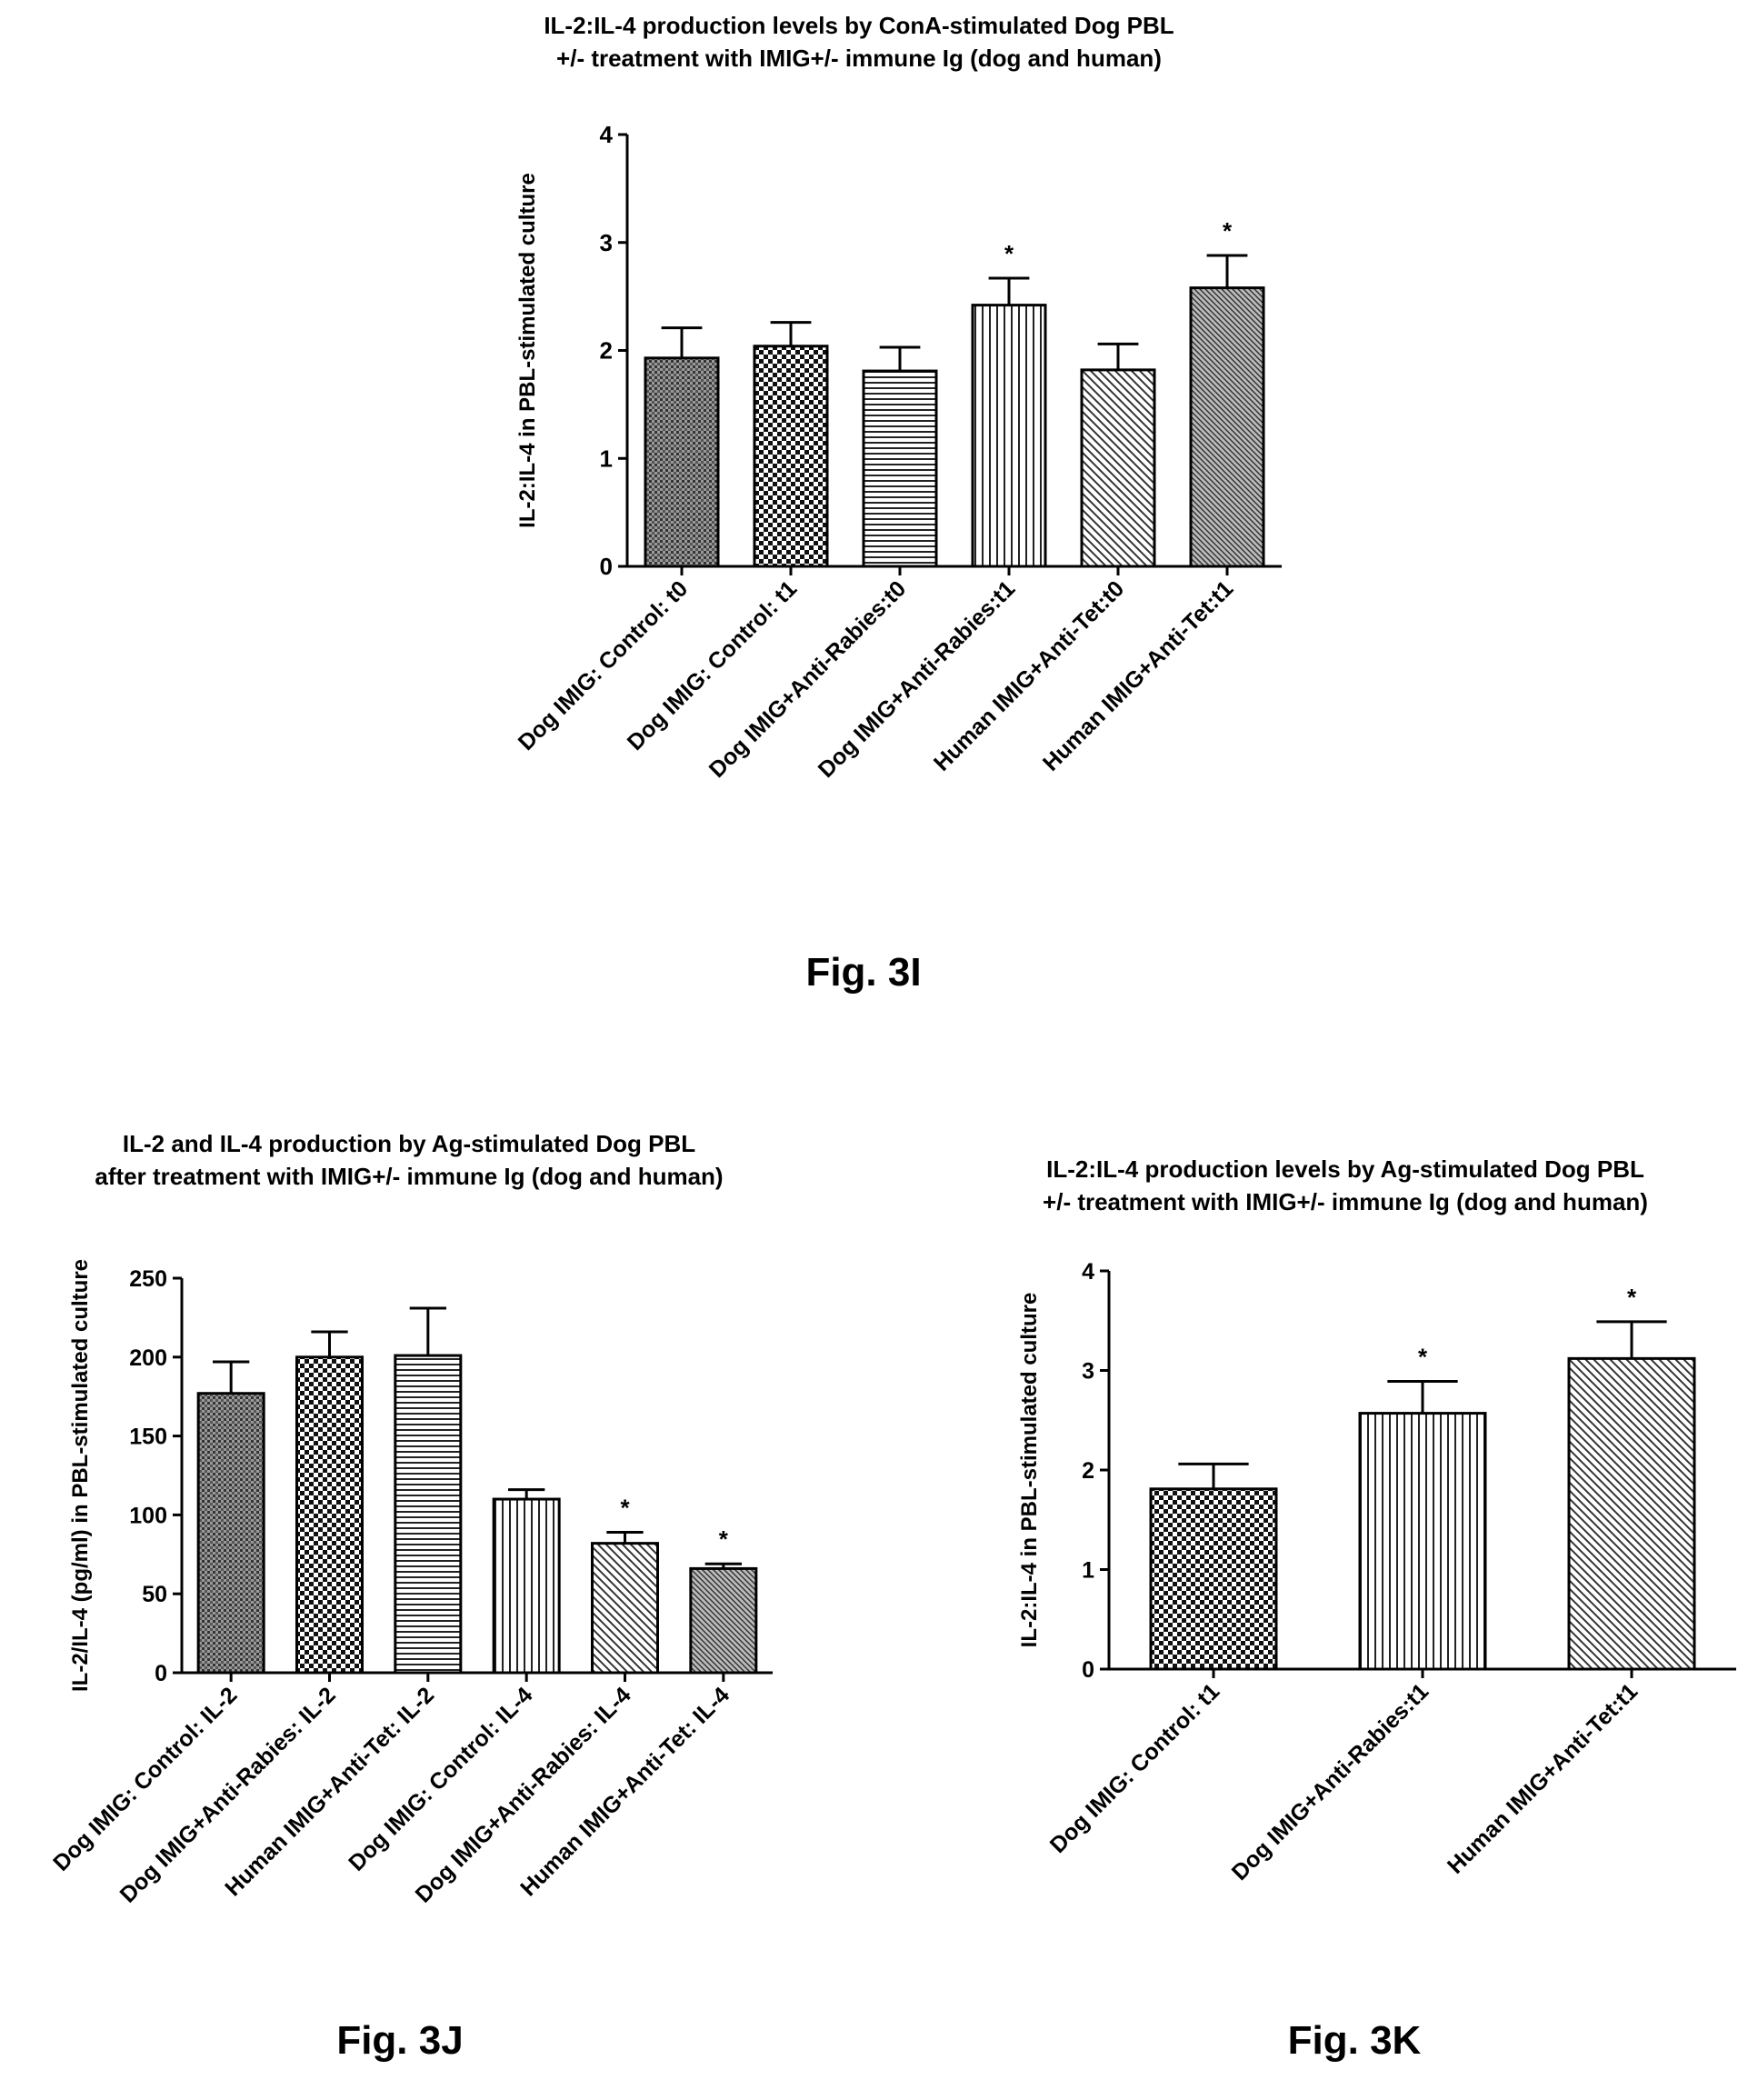  I want to click on x-tick-label: Dog IMIG: Control: t1, so click(1135, 1768).